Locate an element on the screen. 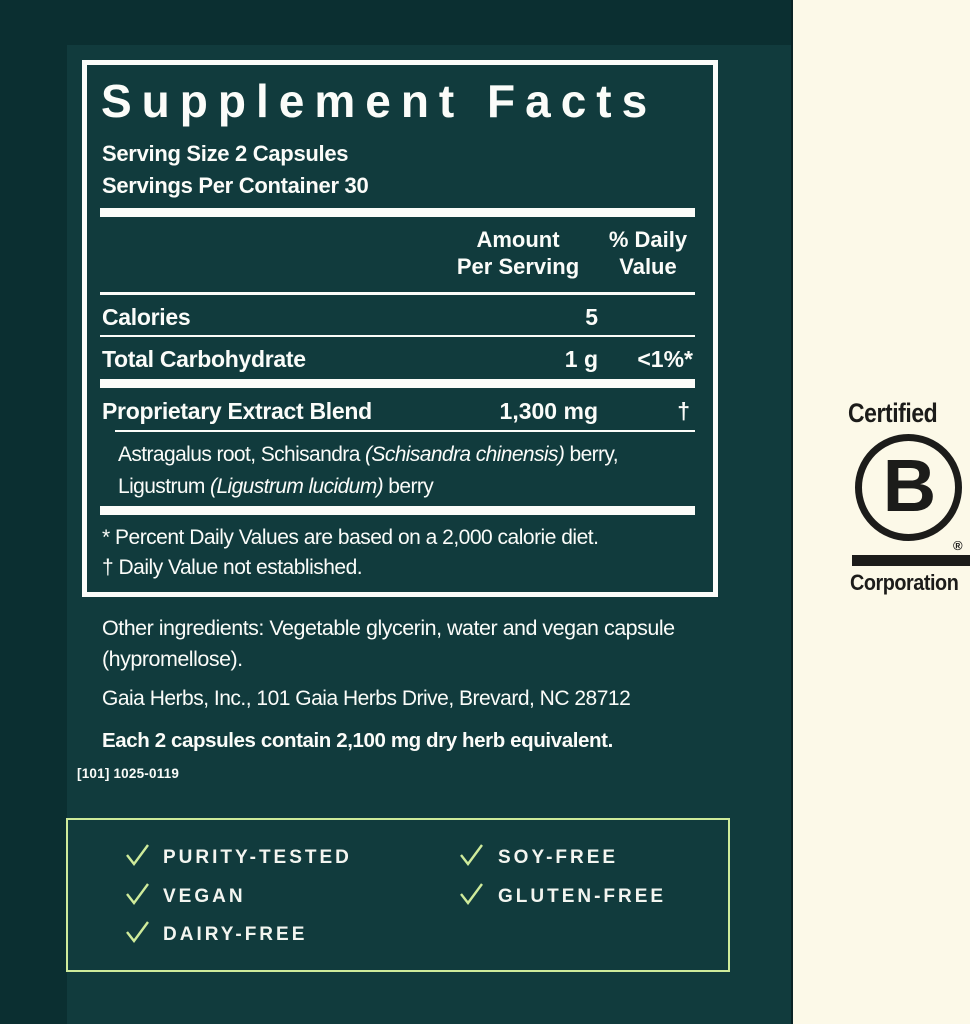  badge-label: VEGAN is located at coordinates (204, 896).